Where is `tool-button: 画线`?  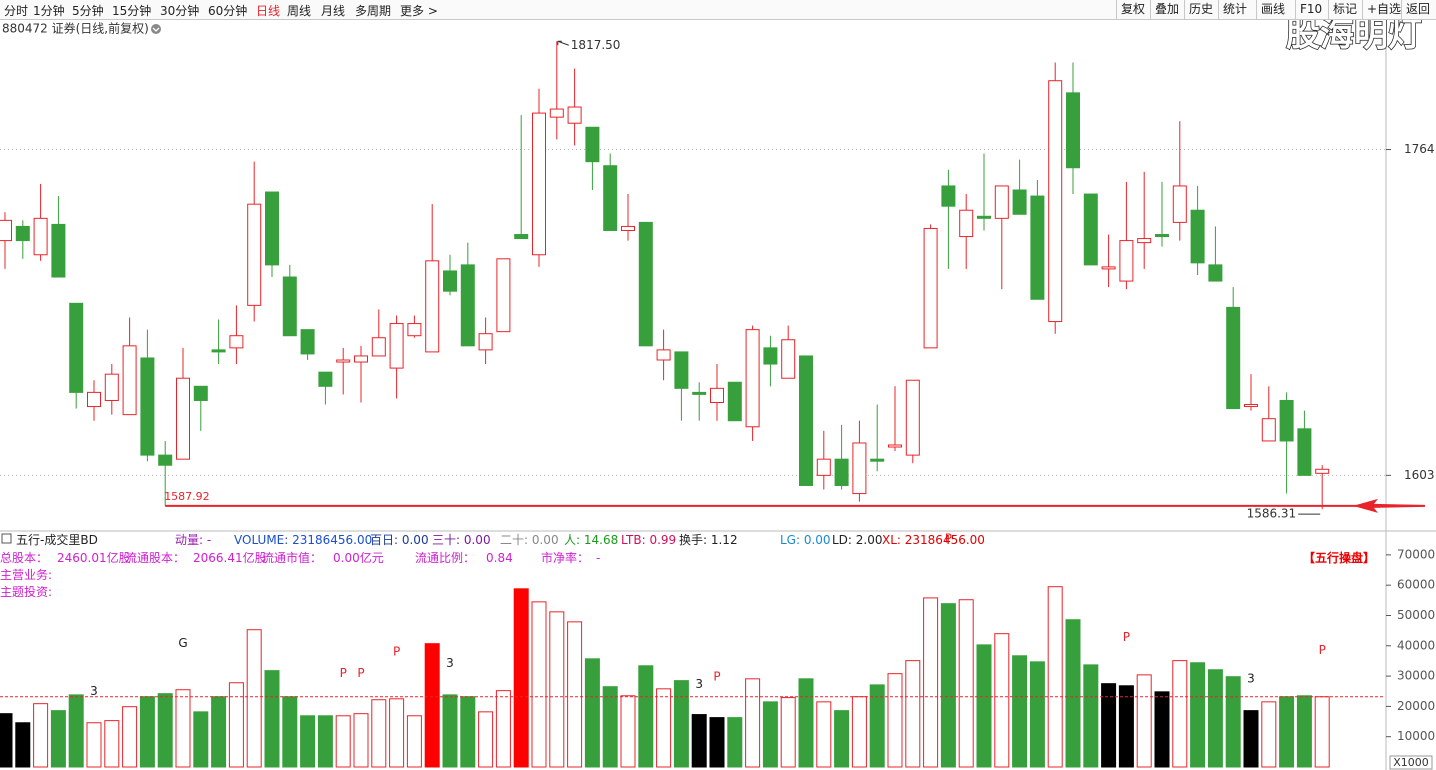 tool-button: 画线 is located at coordinates (1272, 9).